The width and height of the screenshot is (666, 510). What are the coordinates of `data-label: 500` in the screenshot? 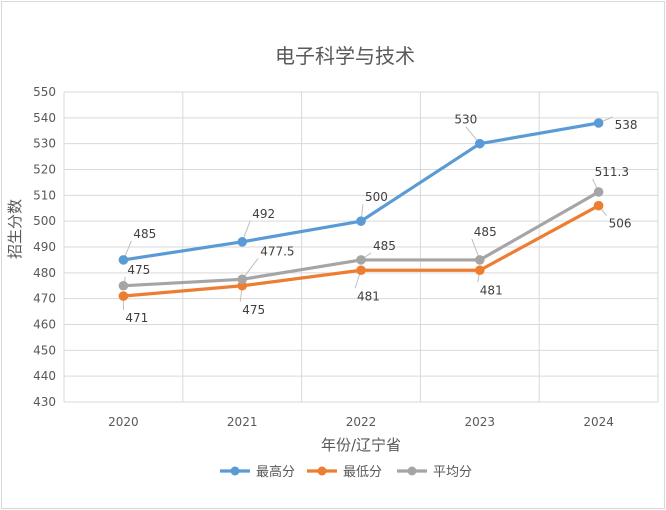 It's located at (376, 197).